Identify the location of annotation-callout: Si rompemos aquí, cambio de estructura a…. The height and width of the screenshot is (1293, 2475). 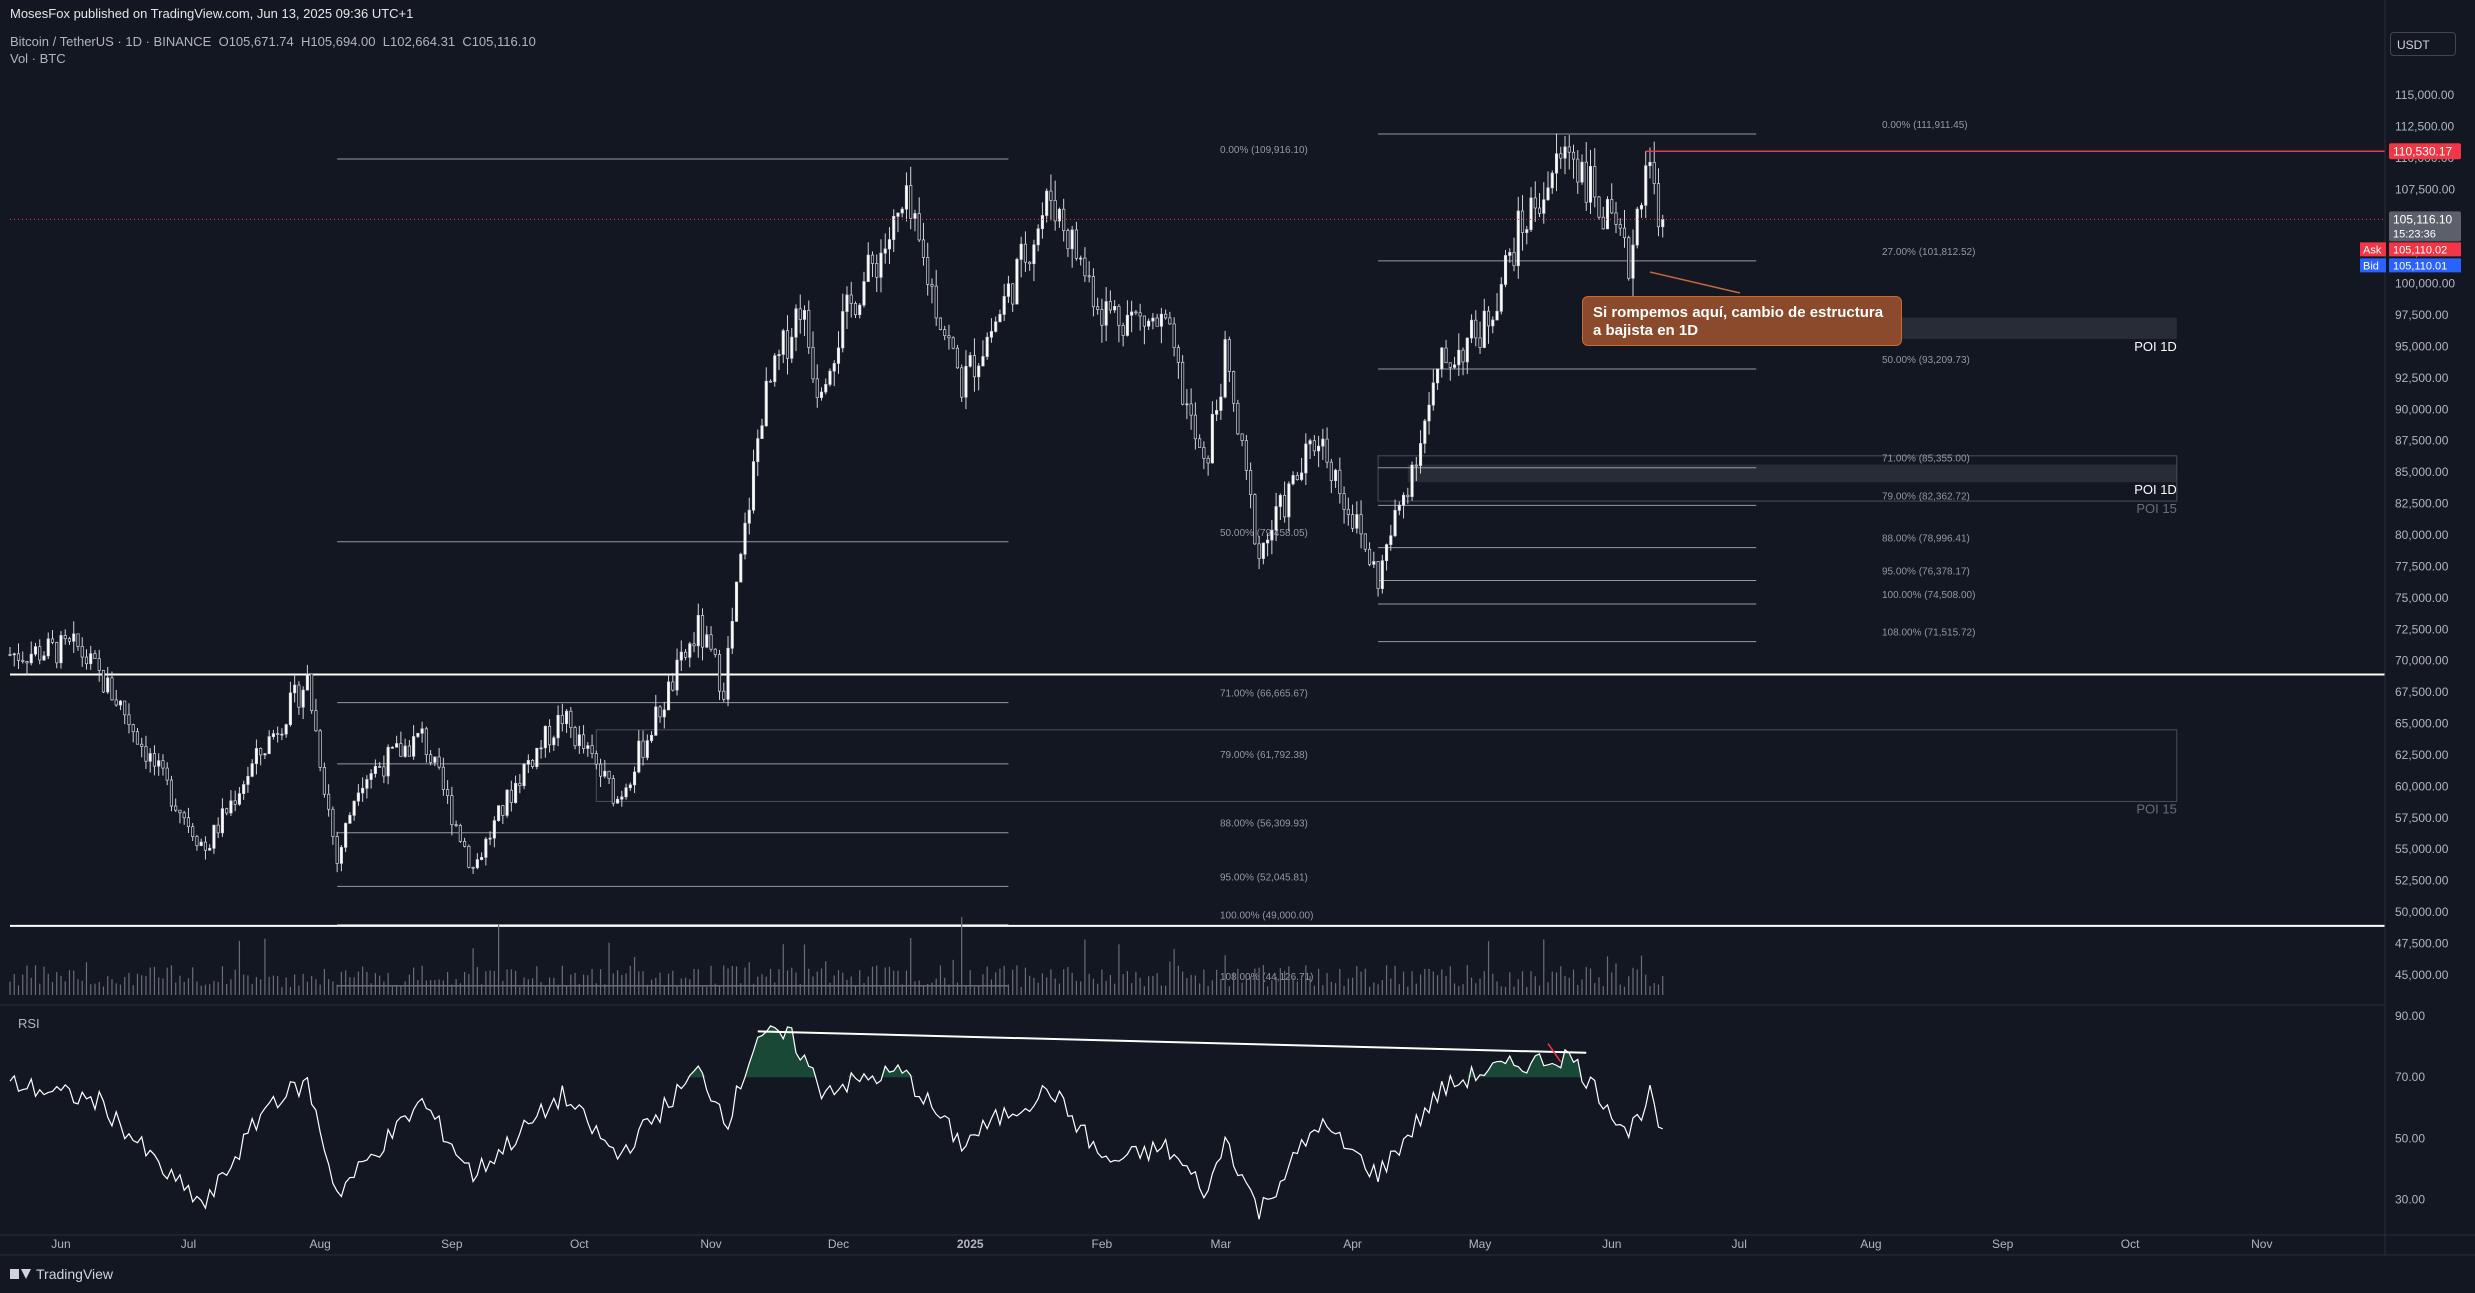
(1742, 321).